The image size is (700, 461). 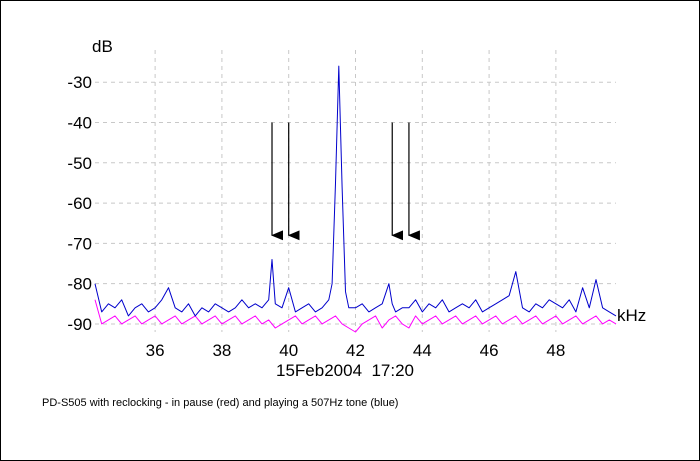 What do you see at coordinates (345, 181) in the screenshot?
I see `annotation-arrows` at bounding box center [345, 181].